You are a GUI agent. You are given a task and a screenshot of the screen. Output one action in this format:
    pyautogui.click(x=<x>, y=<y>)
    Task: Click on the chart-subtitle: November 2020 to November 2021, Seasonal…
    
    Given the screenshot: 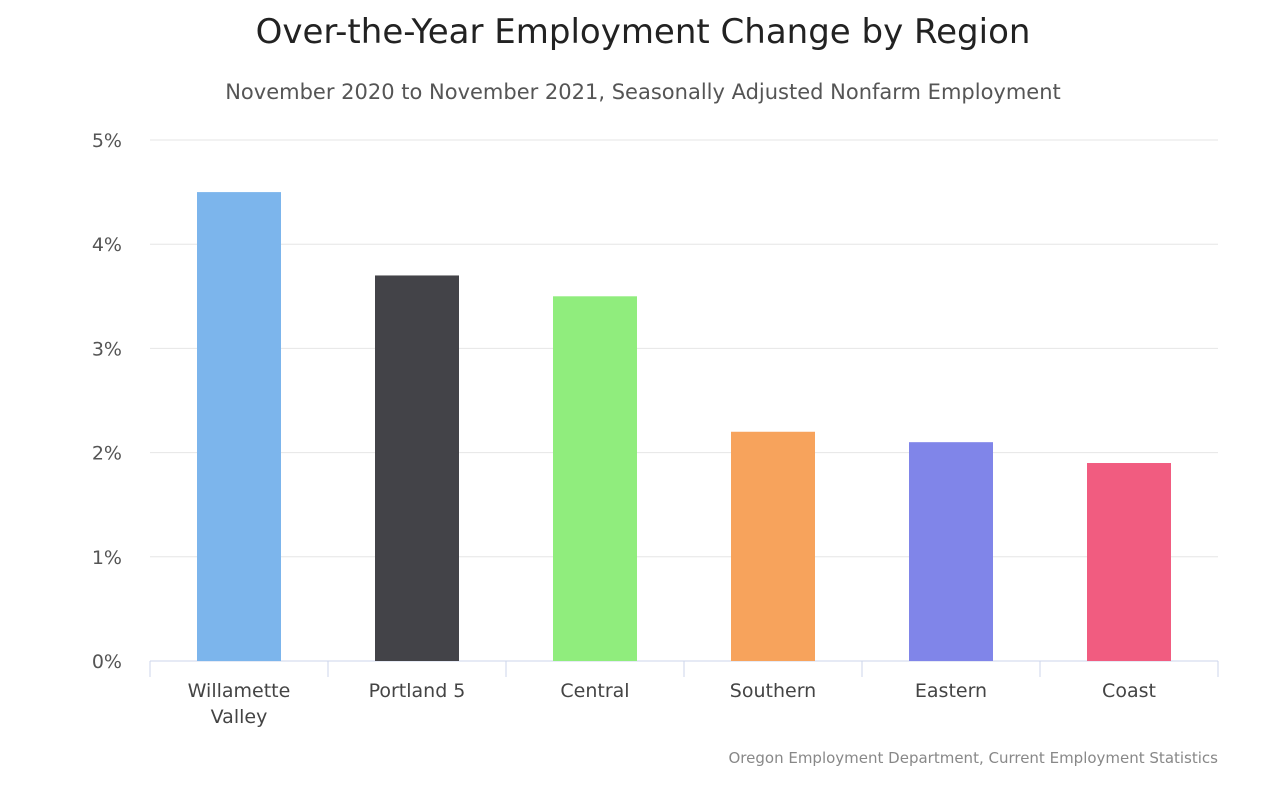 What is the action you would take?
    pyautogui.click(x=643, y=92)
    